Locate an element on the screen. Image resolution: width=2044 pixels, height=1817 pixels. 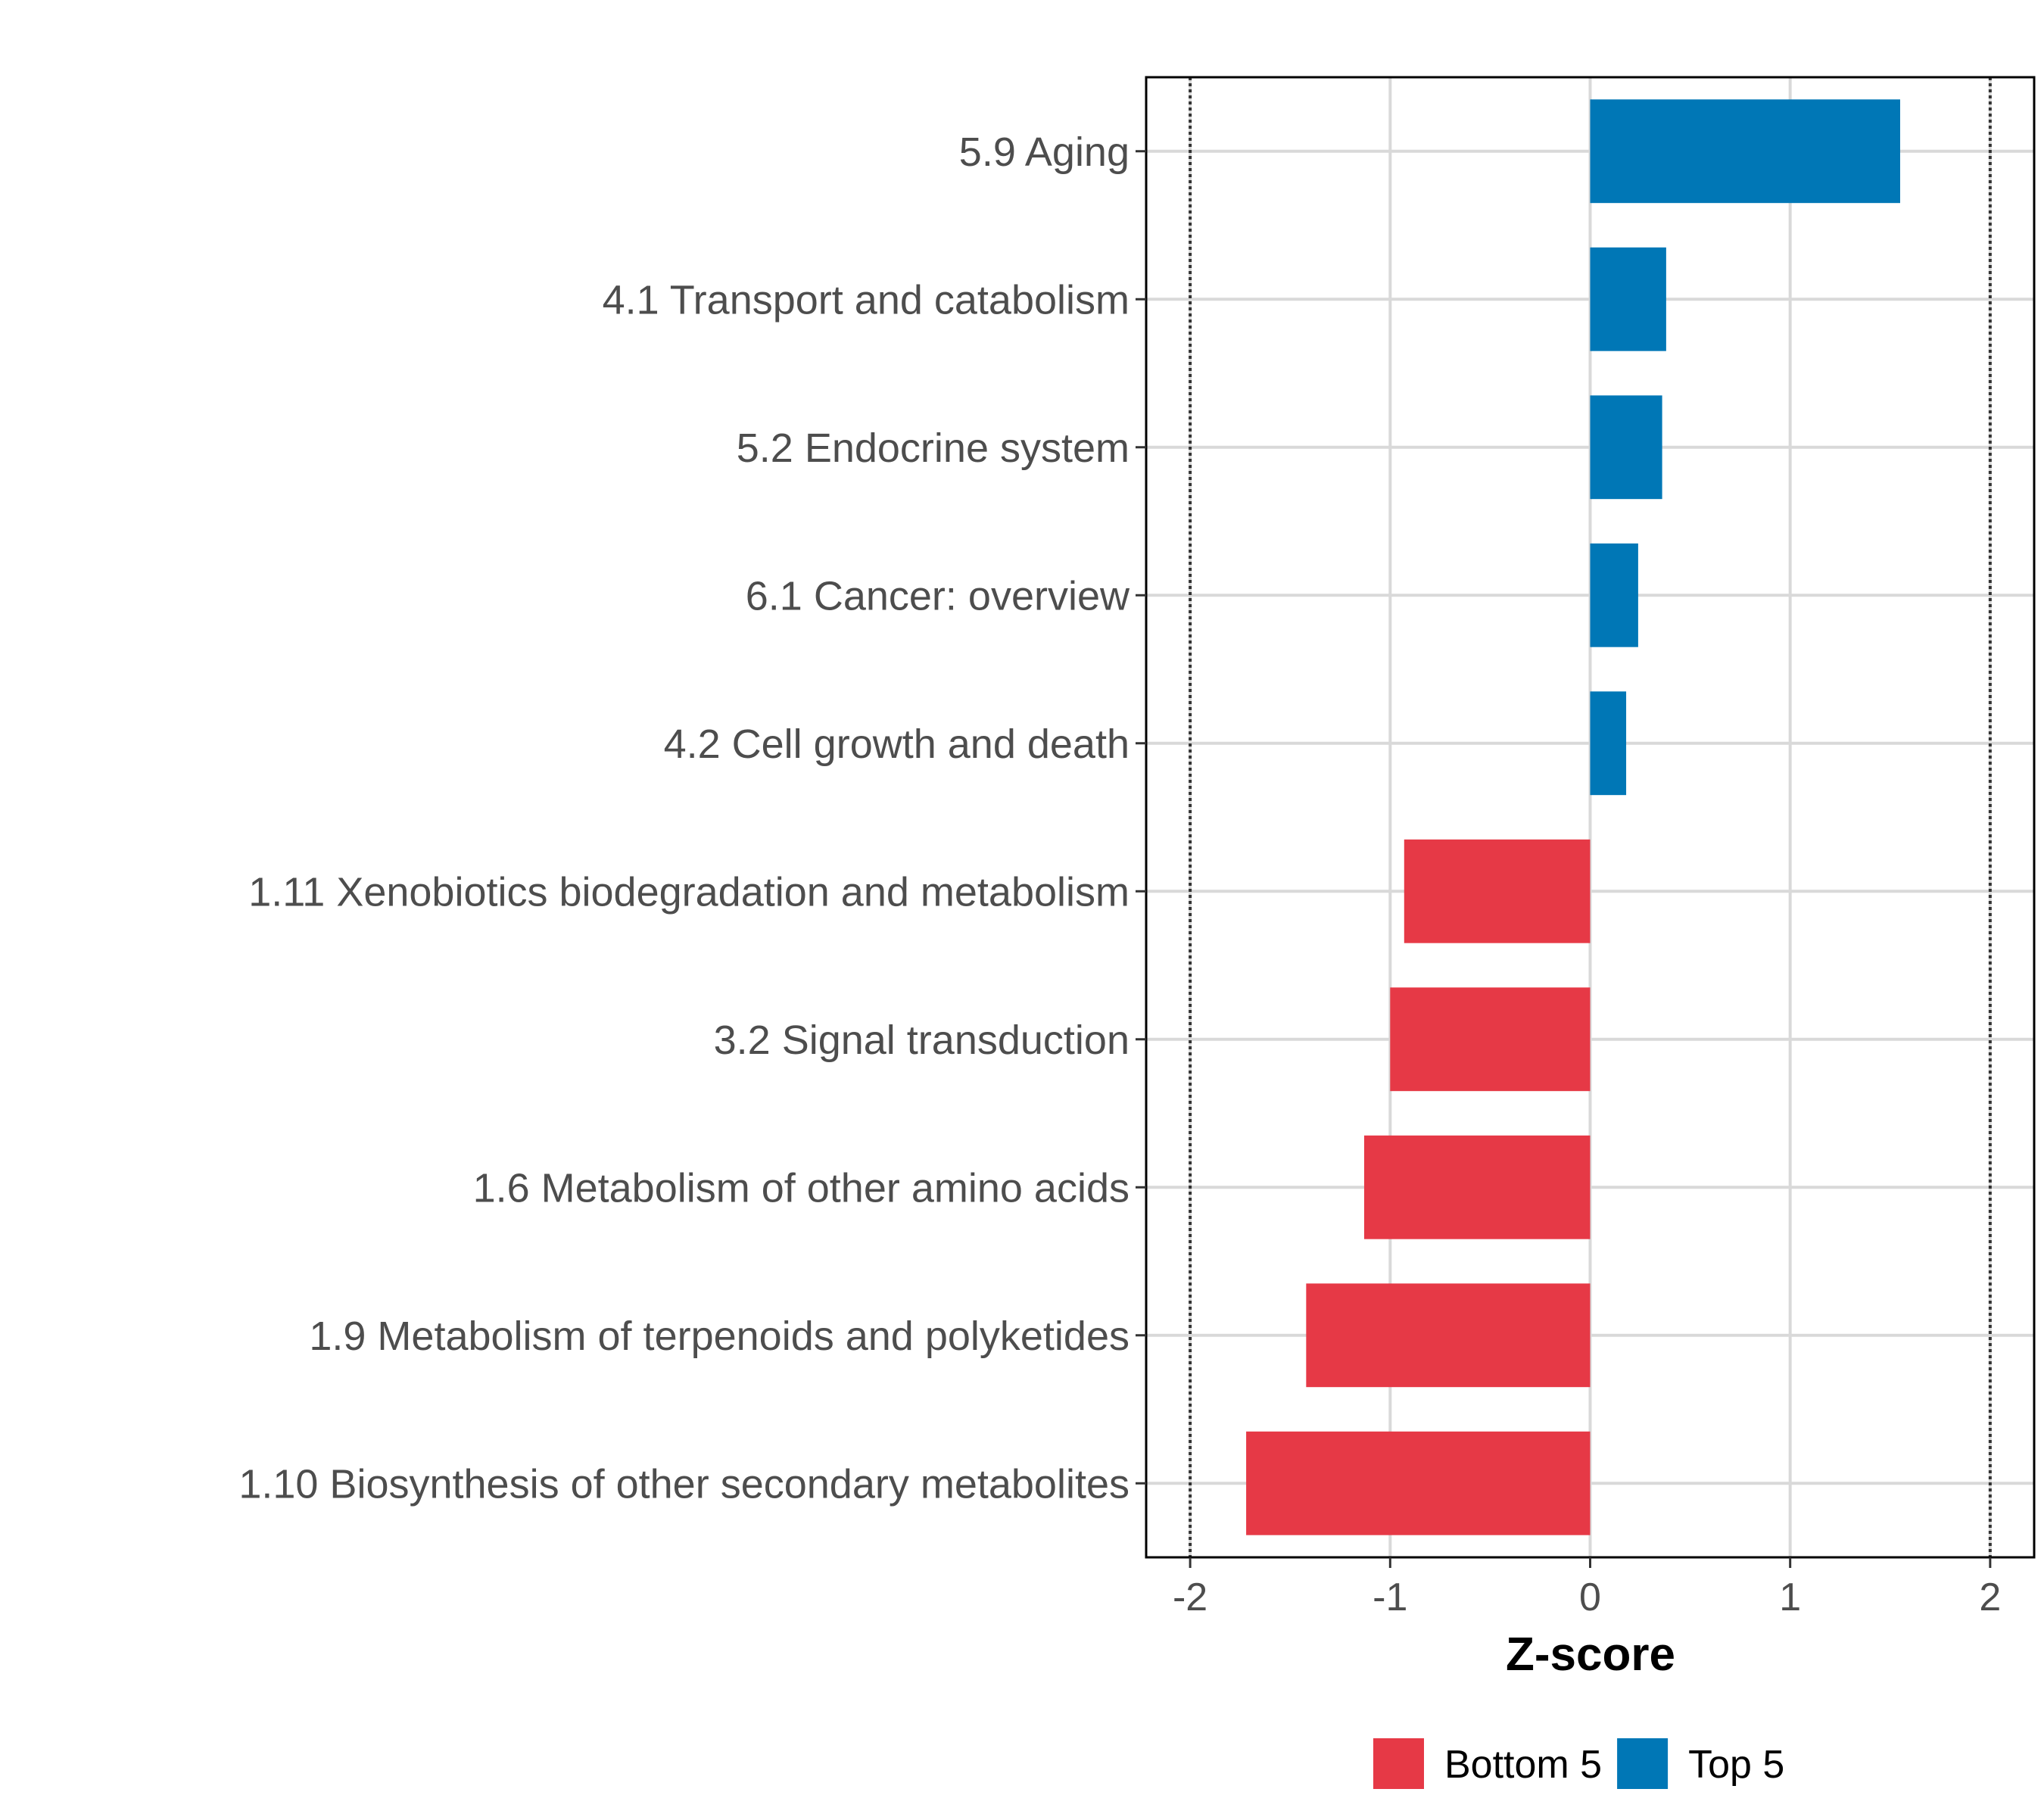
x-tick-label: -1 is located at coordinates (1390, 1597).